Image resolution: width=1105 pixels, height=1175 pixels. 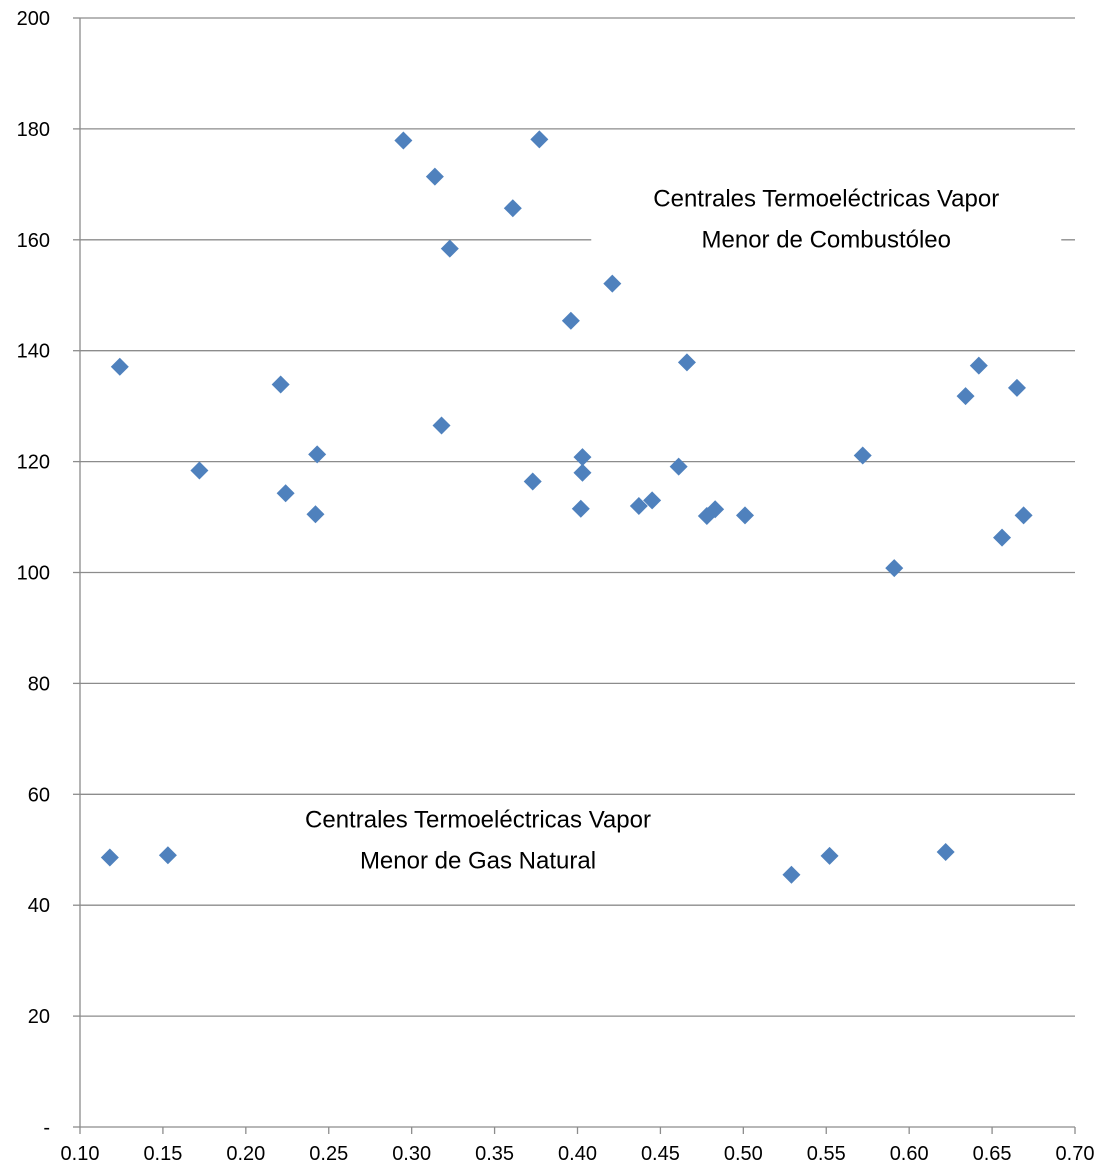 I want to click on x-tick-label: 0.20, so click(x=245, y=1154).